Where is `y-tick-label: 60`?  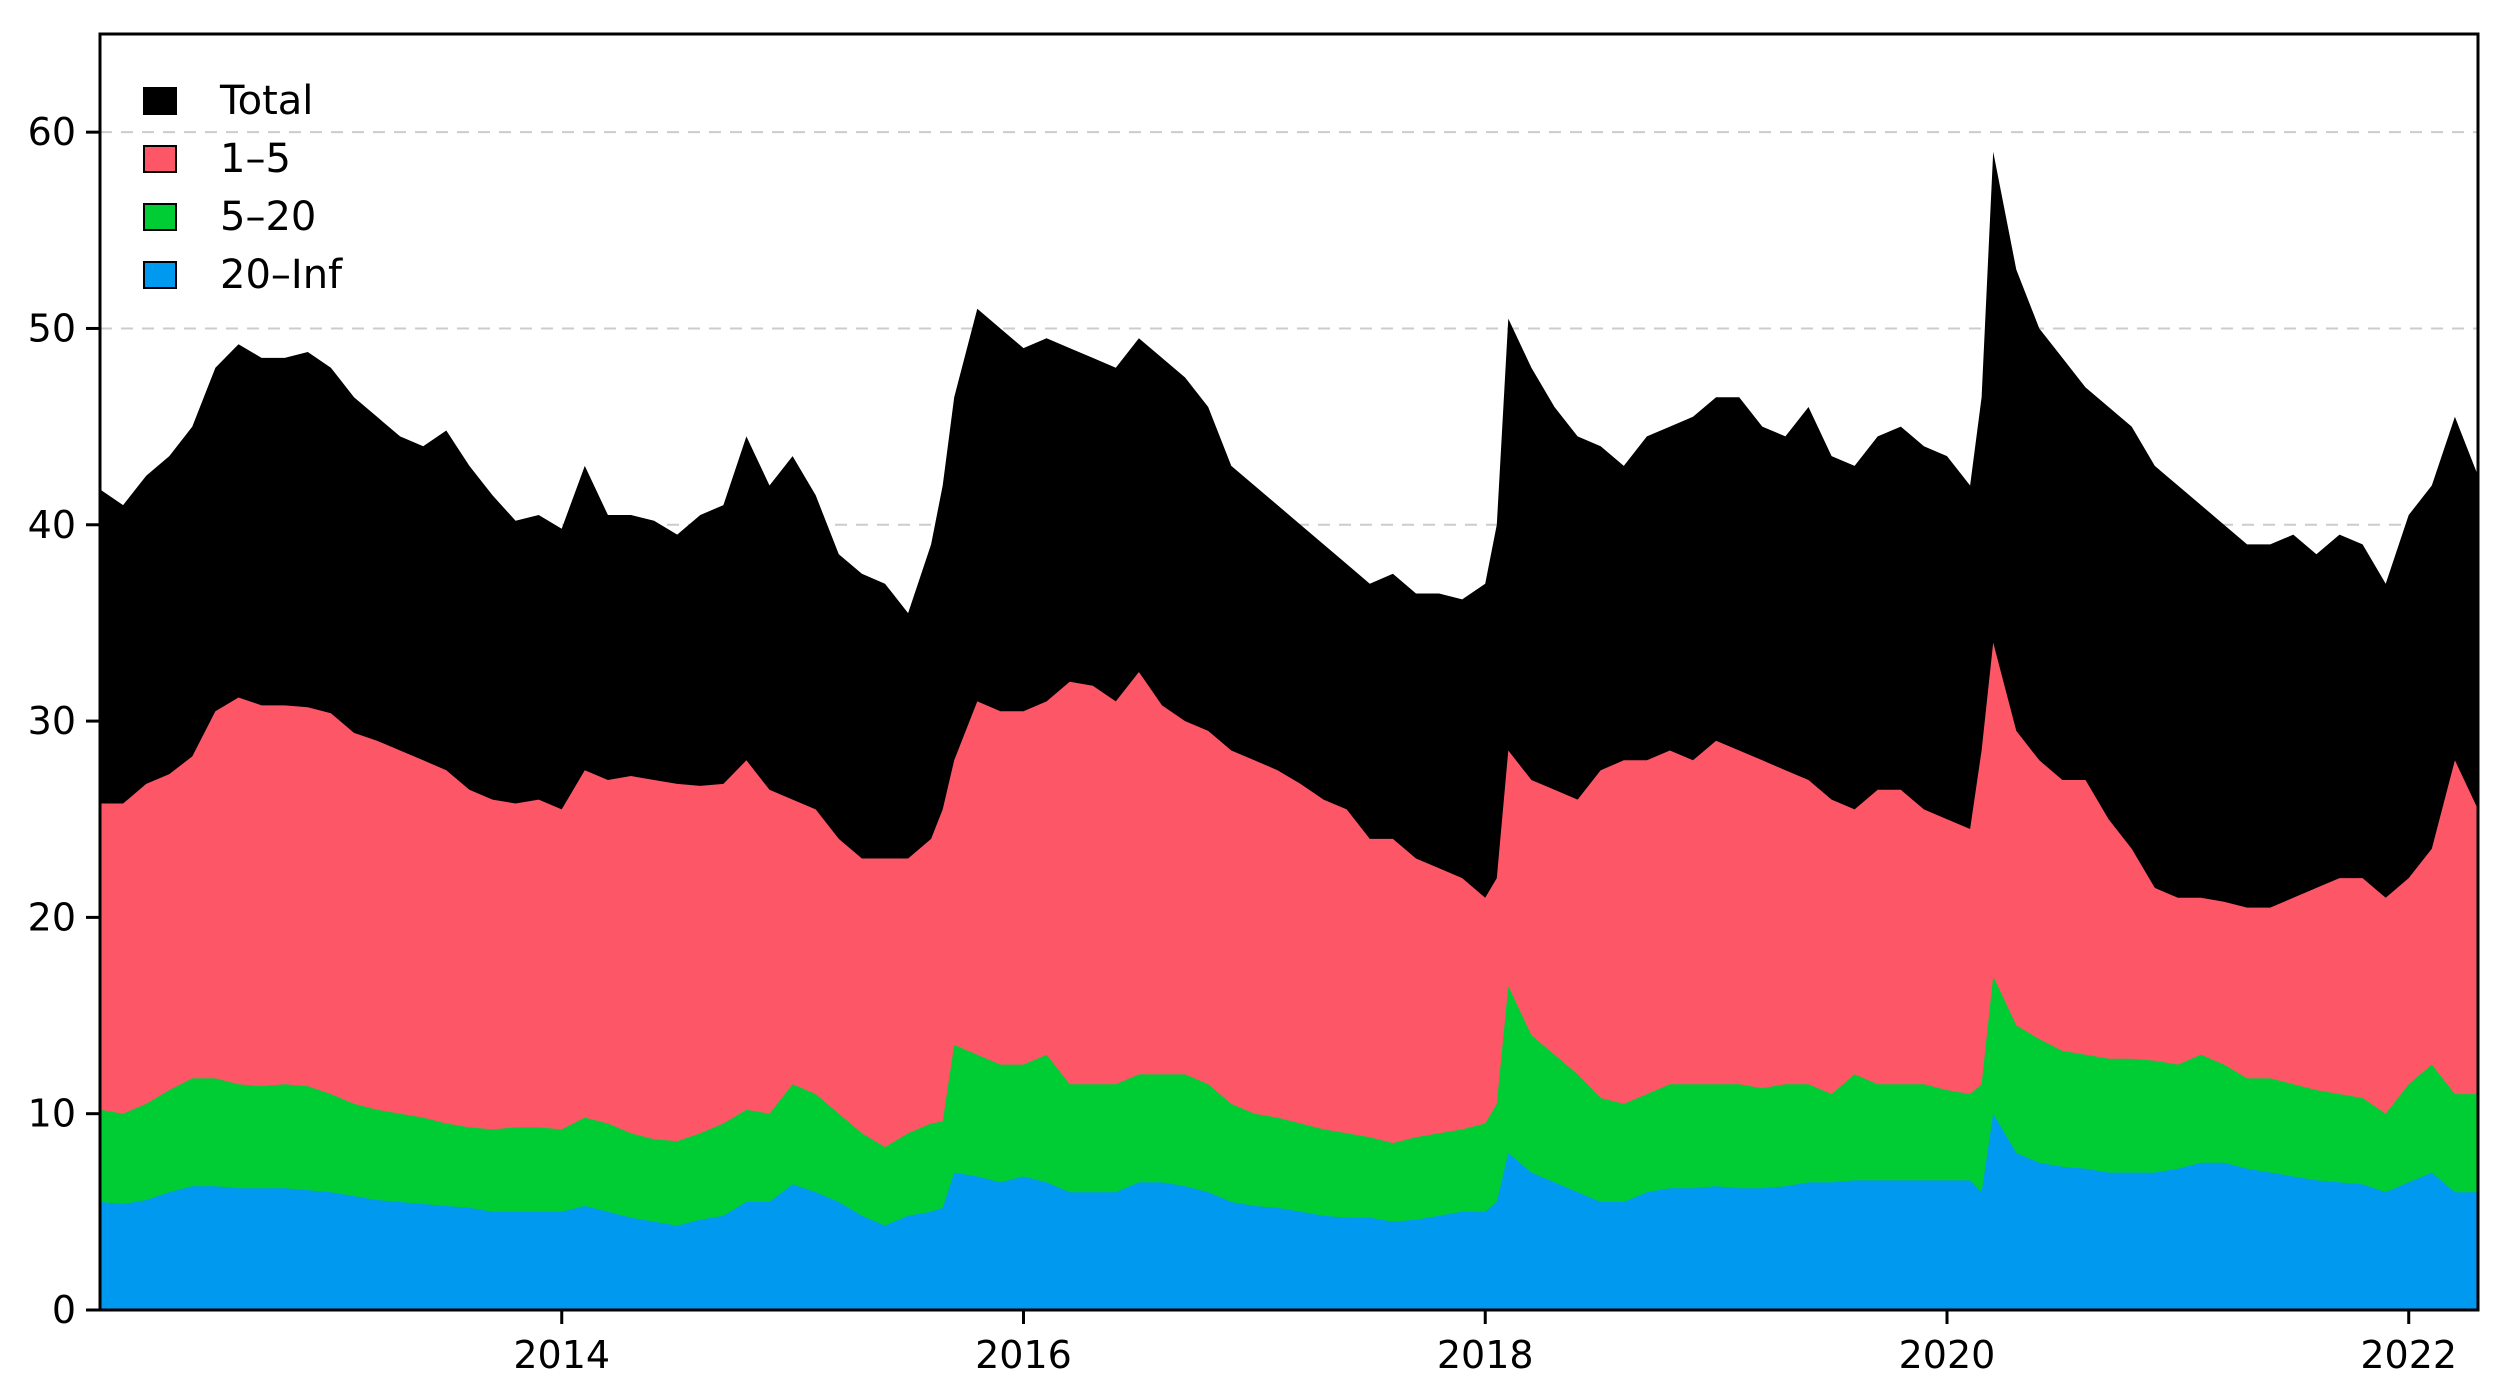
y-tick-label: 60 is located at coordinates (52, 132).